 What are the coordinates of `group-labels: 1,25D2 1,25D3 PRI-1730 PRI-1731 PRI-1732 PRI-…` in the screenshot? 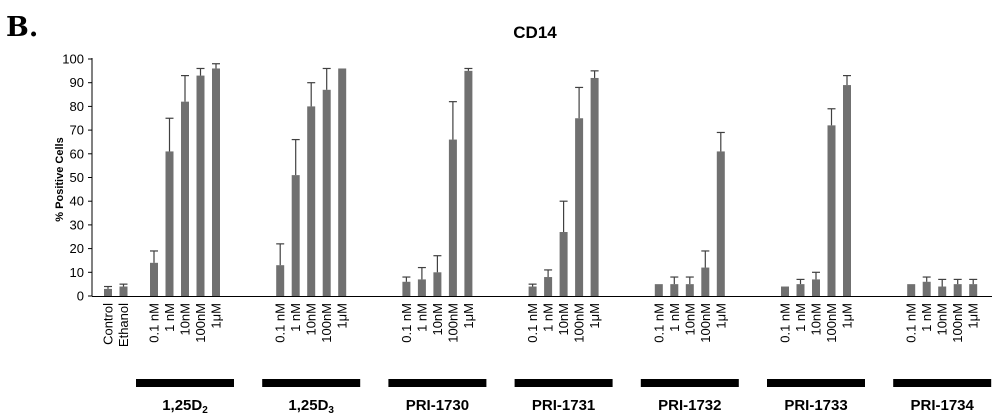 It's located at (568, 406).